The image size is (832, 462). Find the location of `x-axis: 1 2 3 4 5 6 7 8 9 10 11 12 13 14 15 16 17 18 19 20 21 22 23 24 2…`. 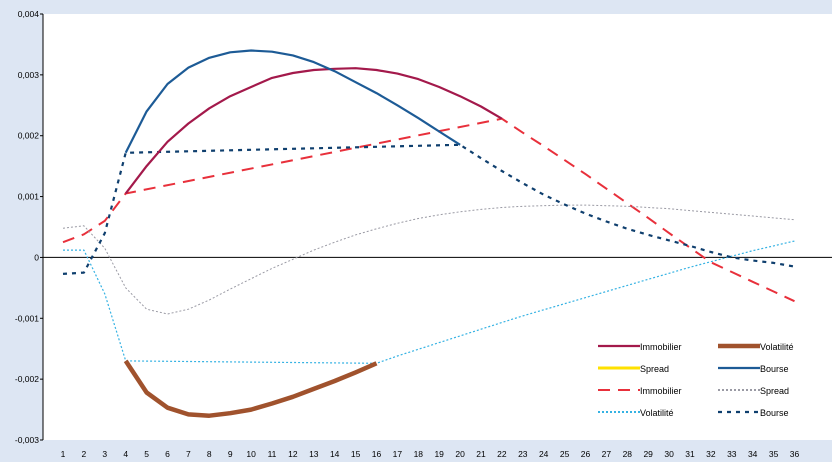

x-axis: 1 2 3 4 5 6 7 8 9 10 11 12 13 14 15 16 17 18 19 20 21 22 23 24 2… is located at coordinates (430, 454).